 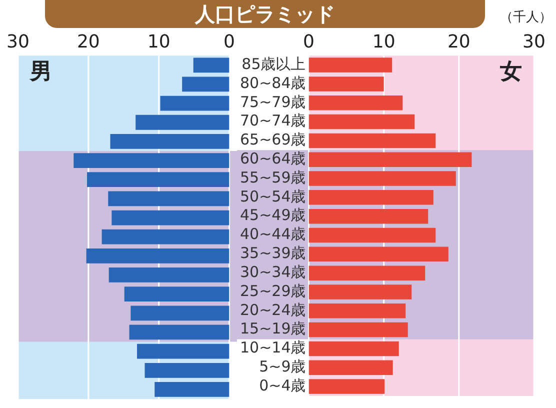 I want to click on y-tick-label: 70~74歳, so click(x=273, y=121).